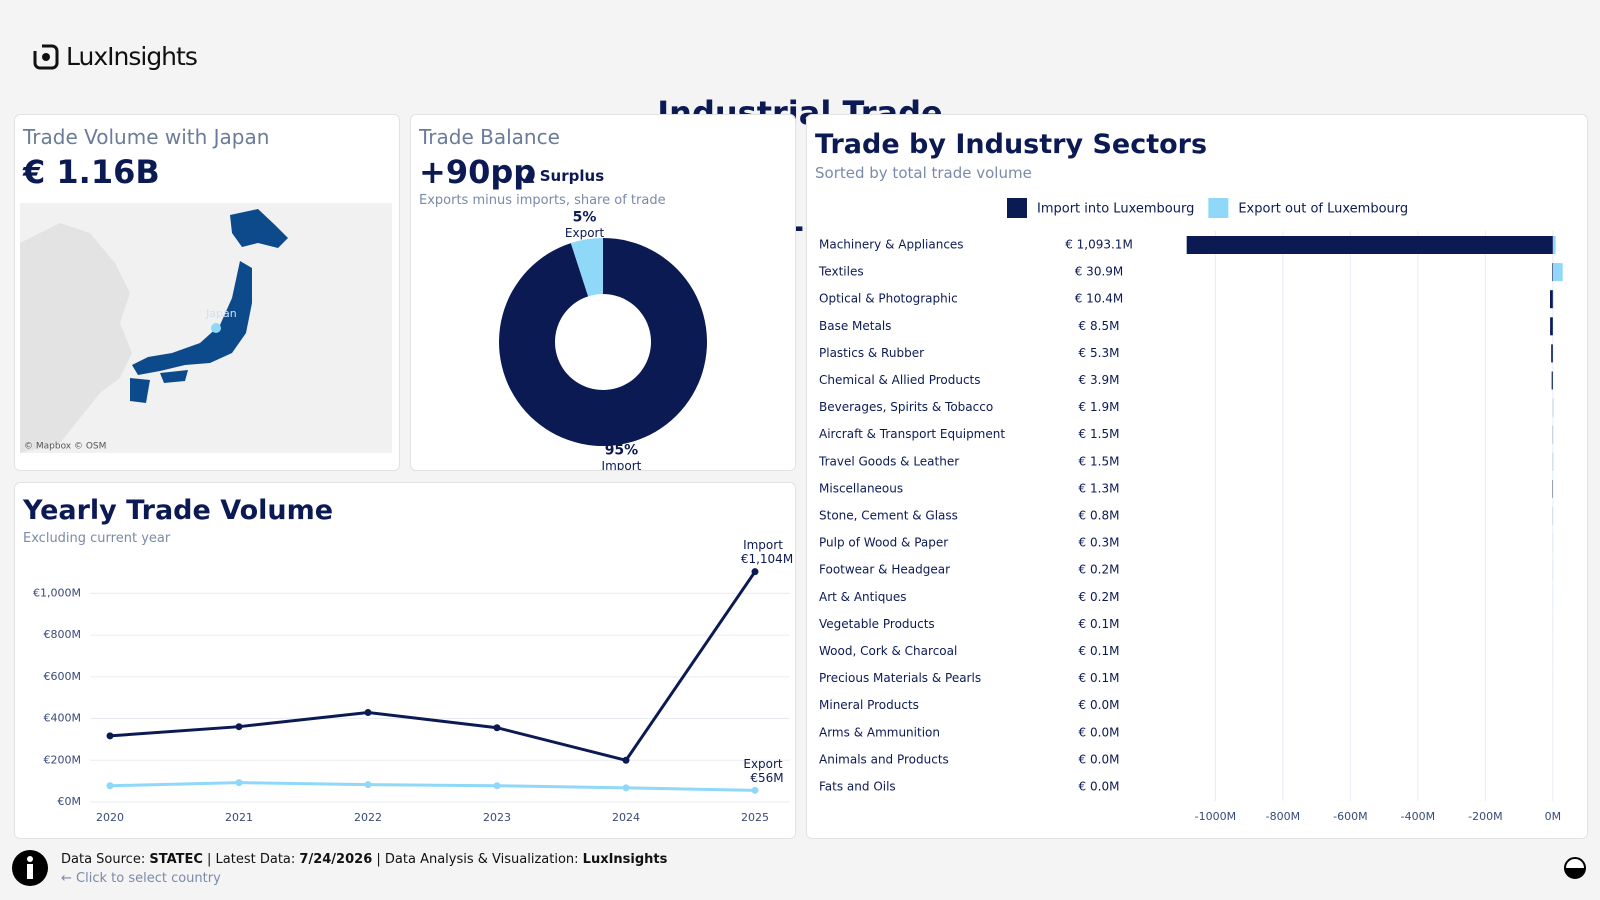 The width and height of the screenshot is (1600, 900). What do you see at coordinates (906, 407) in the screenshot?
I see `category-label: Beverages, Spirits & Tobacco` at bounding box center [906, 407].